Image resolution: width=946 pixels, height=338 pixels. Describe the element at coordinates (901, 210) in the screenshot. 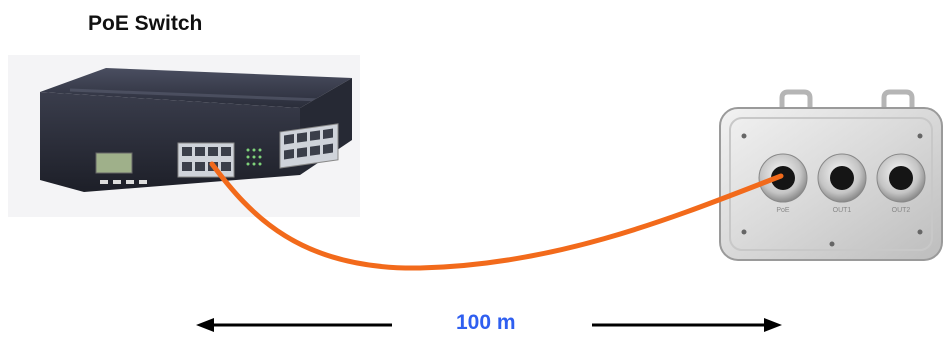

I see `enclosure-port-label-out2: OUT2` at that location.